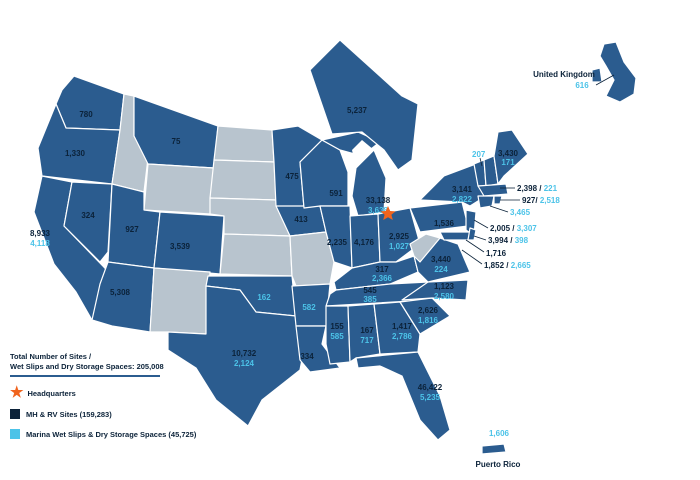 This screenshot has width=700, height=480. Describe the element at coordinates (513, 228) in the screenshot. I see `callout-NJ: 2,005 / 3,307` at that location.